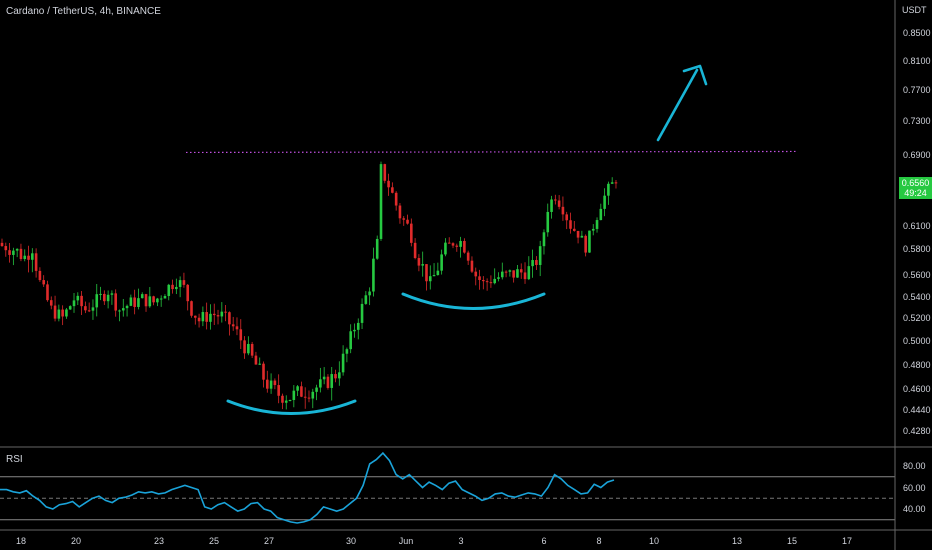 Image resolution: width=932 pixels, height=550 pixels. What do you see at coordinates (491, 152) in the screenshot?
I see `resistance-line` at bounding box center [491, 152].